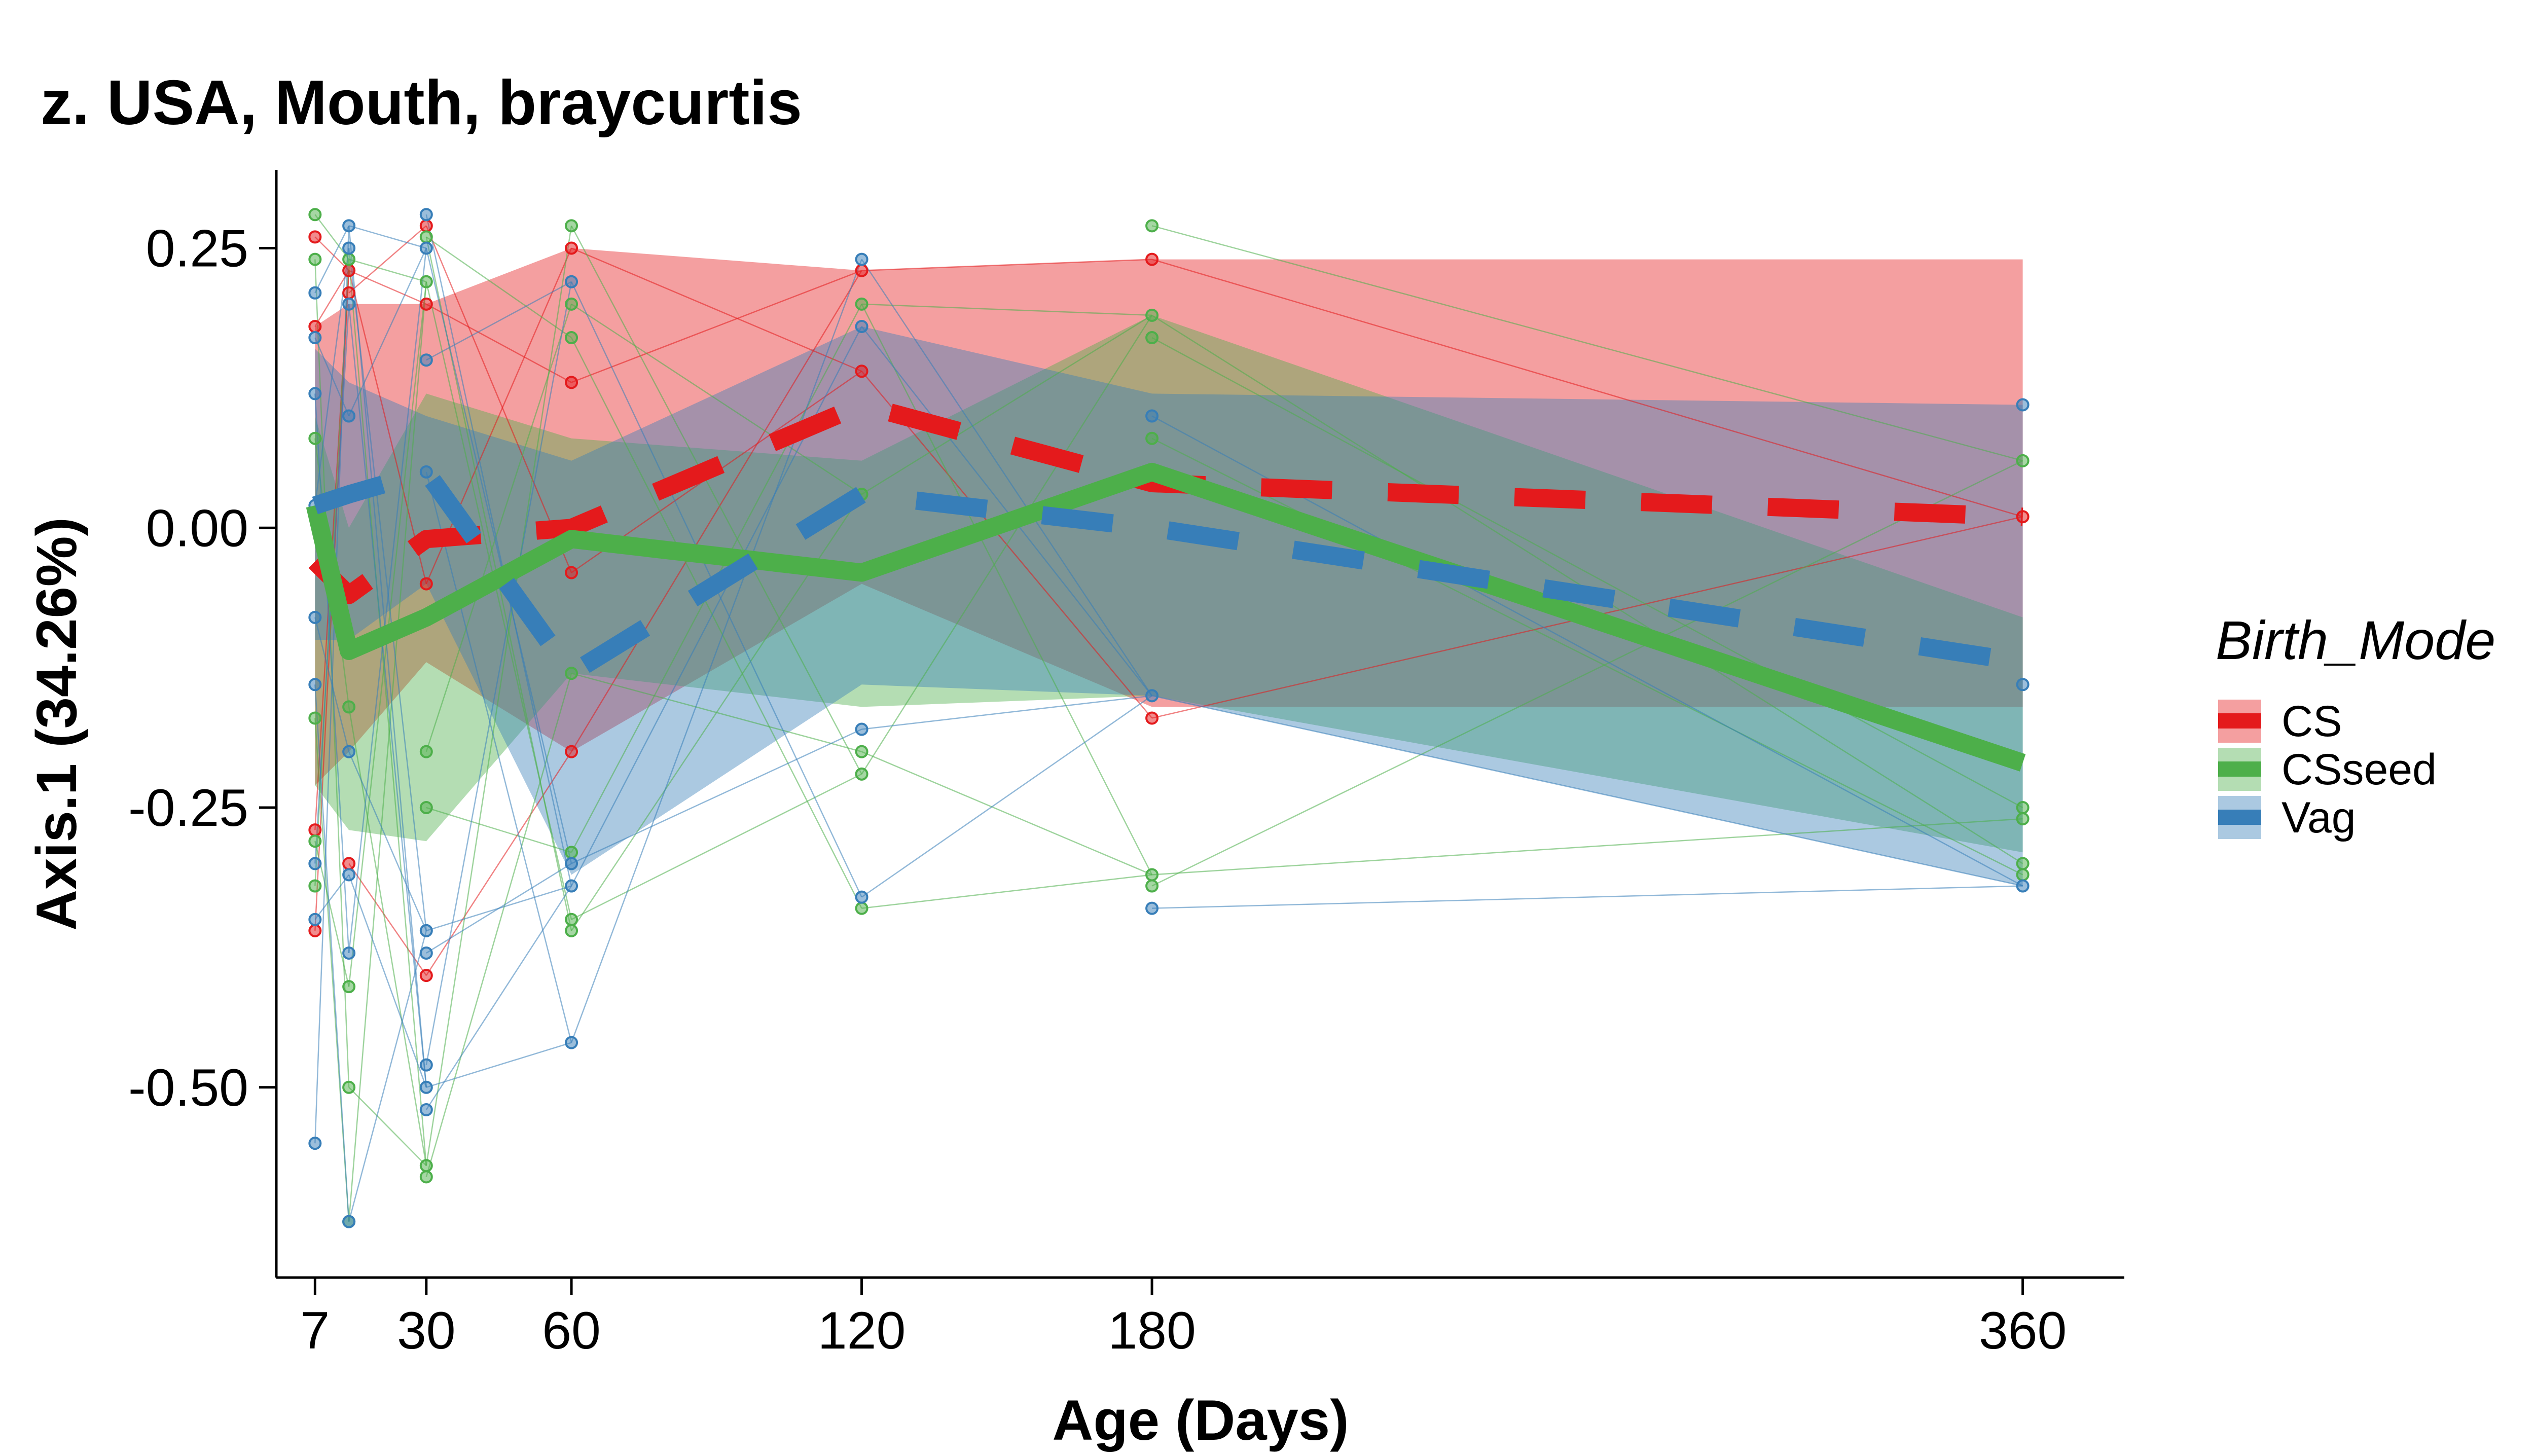 This screenshot has width=2535, height=1456. What do you see at coordinates (197, 528) in the screenshot?
I see `y-tick-label: 0.00` at bounding box center [197, 528].